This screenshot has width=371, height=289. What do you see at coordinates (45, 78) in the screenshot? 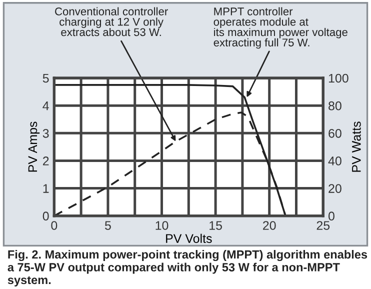
I see `y-tick-label: 5` at bounding box center [45, 78].